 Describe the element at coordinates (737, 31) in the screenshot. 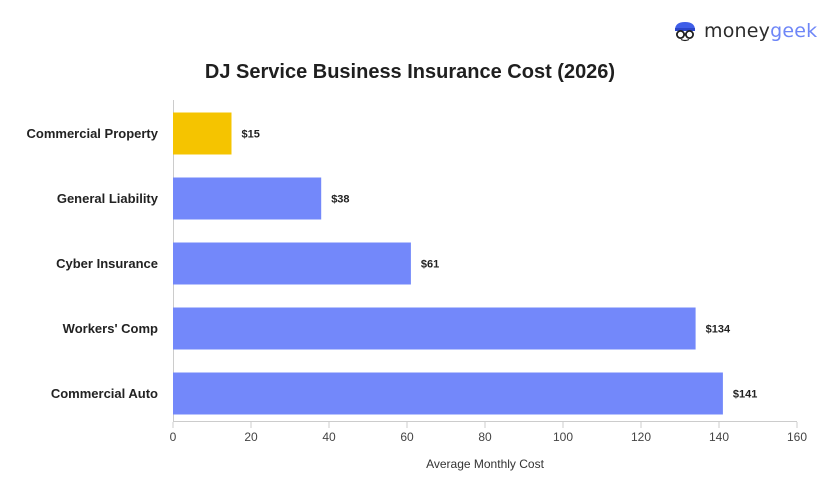

I see `brand-money: money` at that location.